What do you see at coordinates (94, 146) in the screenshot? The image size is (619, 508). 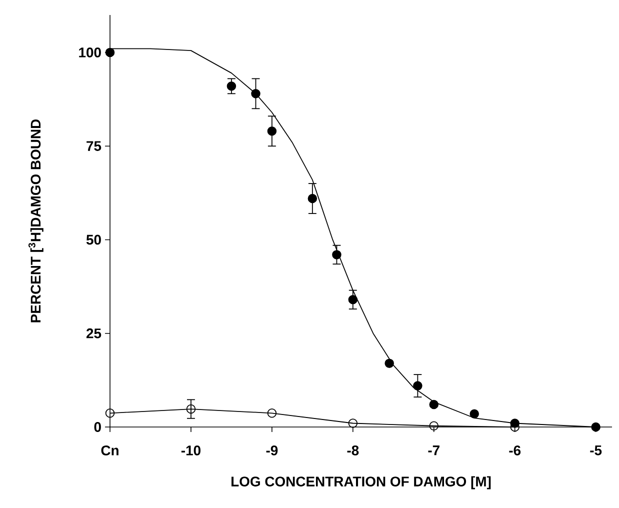 I see `y-tick-label: 75` at bounding box center [94, 146].